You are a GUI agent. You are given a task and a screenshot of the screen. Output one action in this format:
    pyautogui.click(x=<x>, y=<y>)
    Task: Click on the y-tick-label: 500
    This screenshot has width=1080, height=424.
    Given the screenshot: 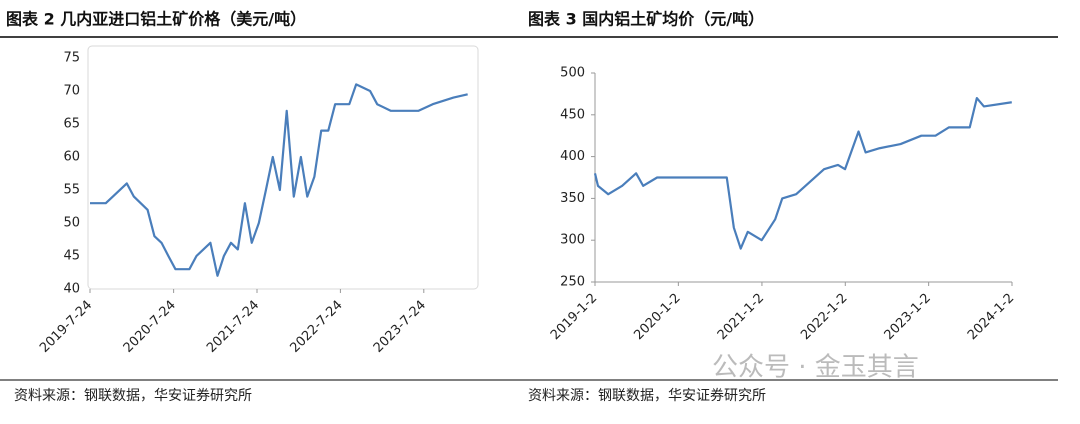 What is the action you would take?
    pyautogui.click(x=572, y=73)
    